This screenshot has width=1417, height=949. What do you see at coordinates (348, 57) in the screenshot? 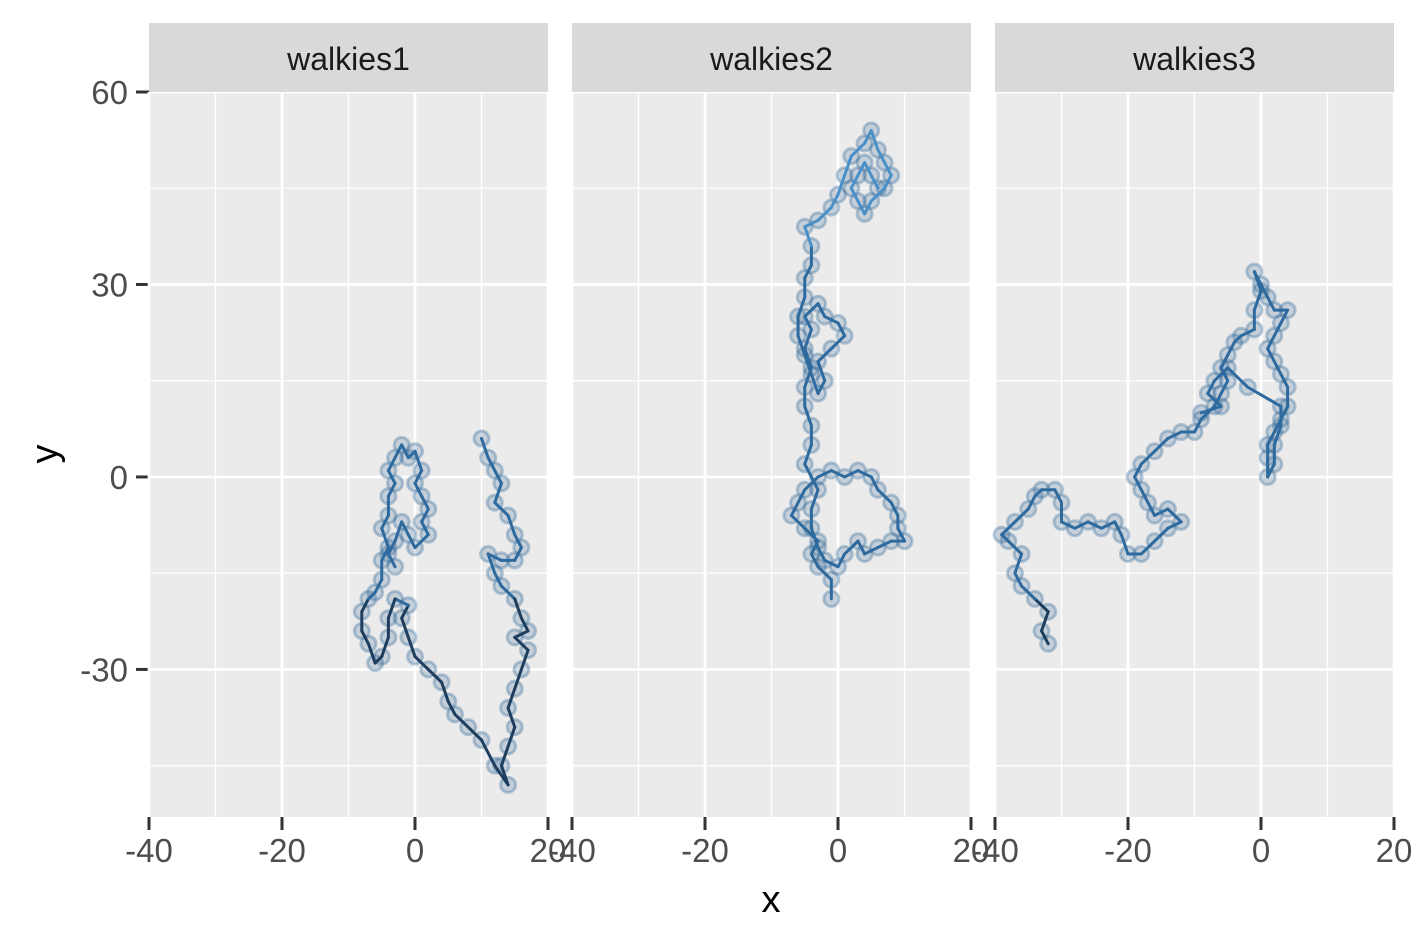
I see `facet-strip` at bounding box center [348, 57].